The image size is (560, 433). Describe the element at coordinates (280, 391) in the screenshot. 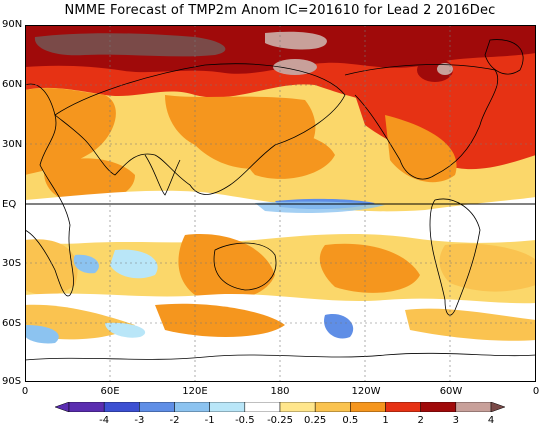

I see `lon-label-180: 180` at that location.